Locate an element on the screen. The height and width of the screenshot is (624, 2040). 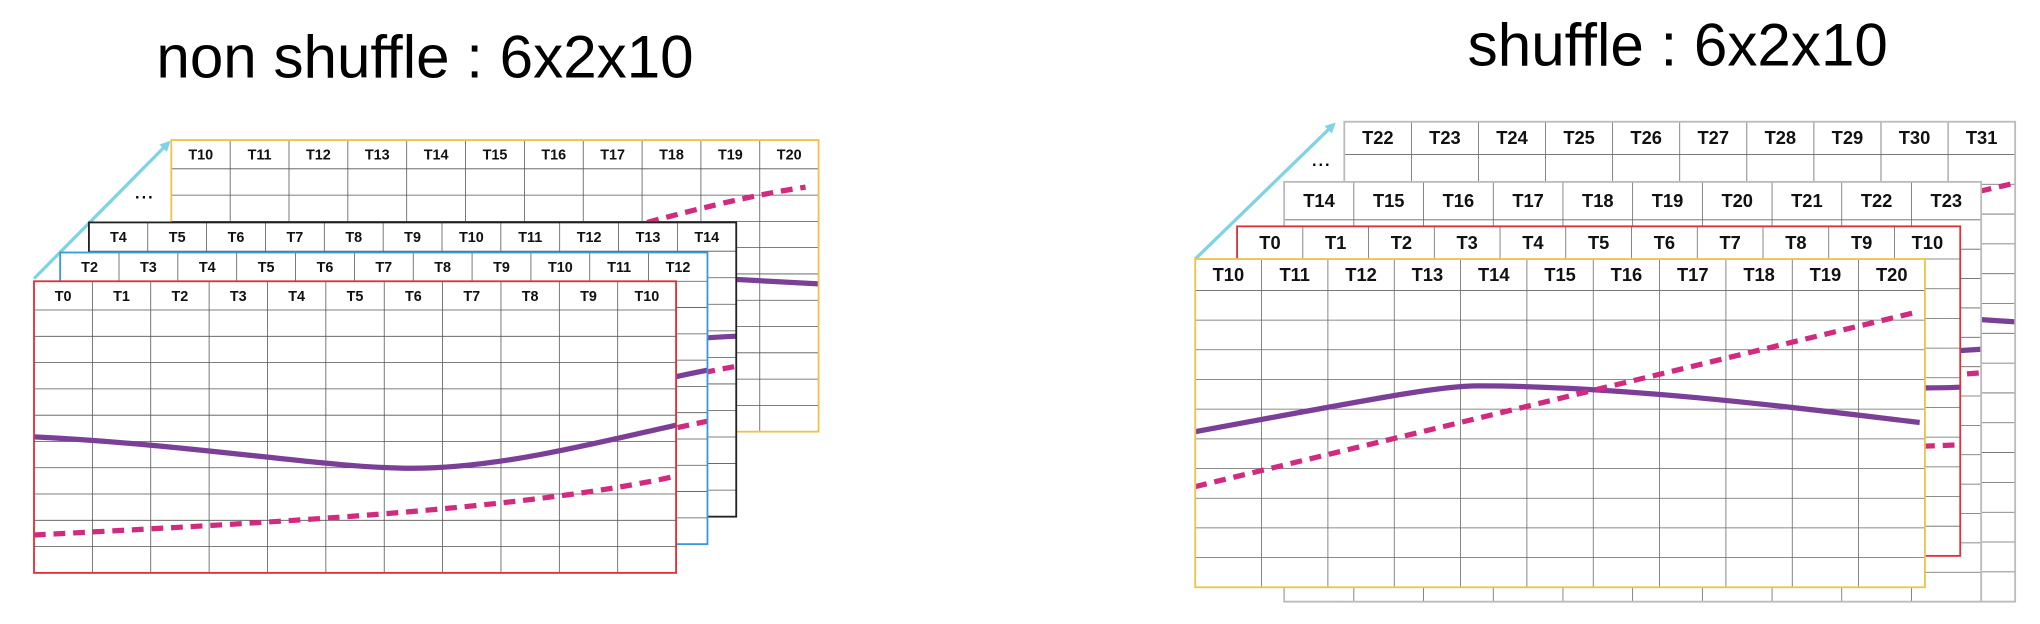
layer-border is located at coordinates (355, 427).